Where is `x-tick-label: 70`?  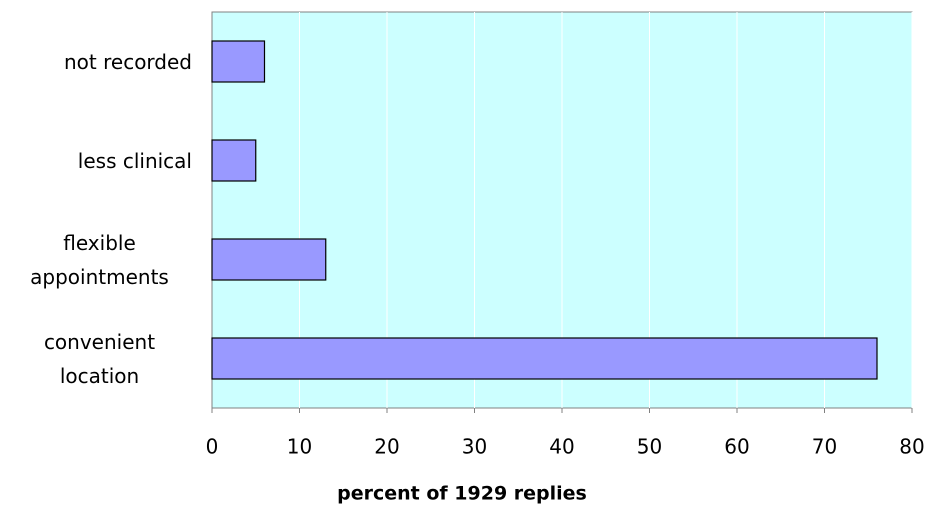
x-tick-label: 70 is located at coordinates (824, 447).